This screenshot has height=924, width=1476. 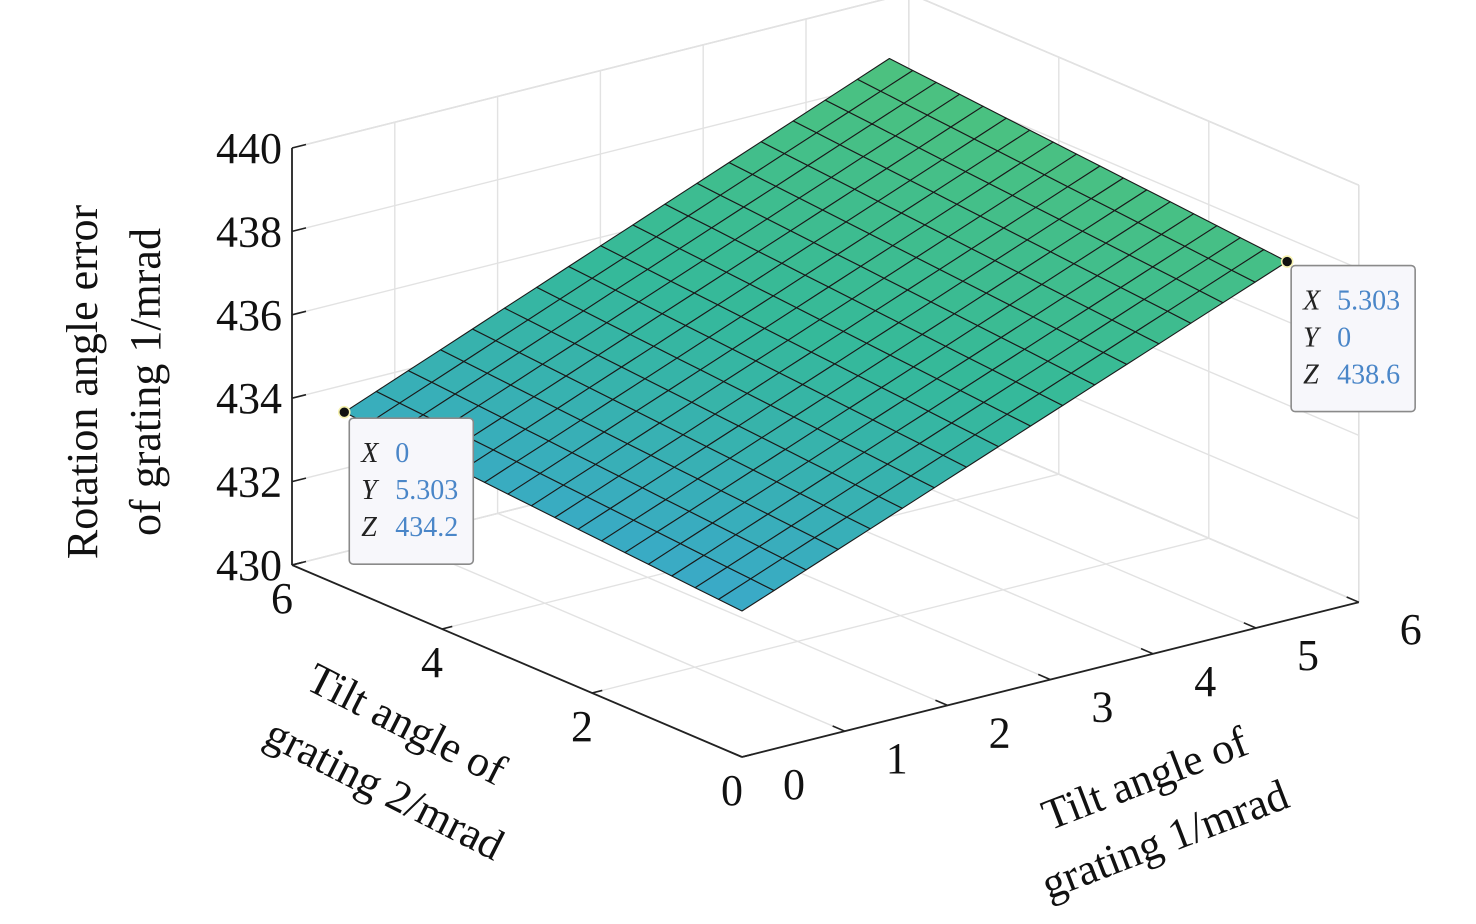 I want to click on z-tick-label: 436, so click(x=249, y=315).